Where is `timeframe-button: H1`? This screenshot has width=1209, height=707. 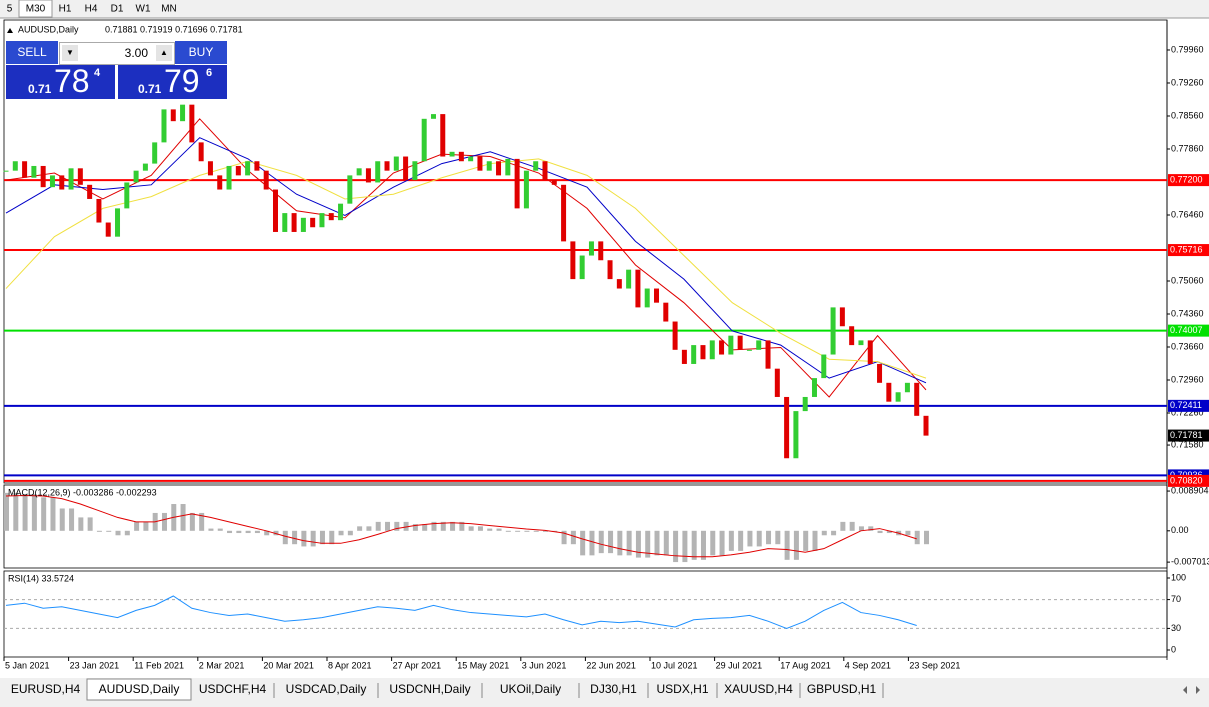 timeframe-button: H1 is located at coordinates (65, 9).